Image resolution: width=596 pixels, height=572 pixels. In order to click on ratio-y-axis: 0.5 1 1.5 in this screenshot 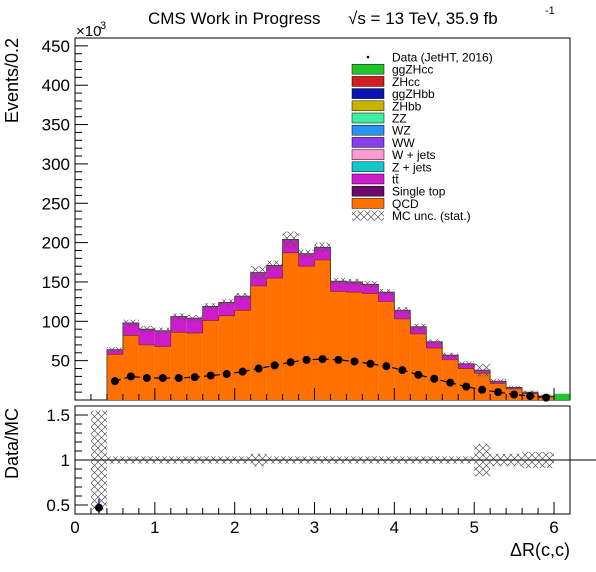, I will do `click(67, 460)`.